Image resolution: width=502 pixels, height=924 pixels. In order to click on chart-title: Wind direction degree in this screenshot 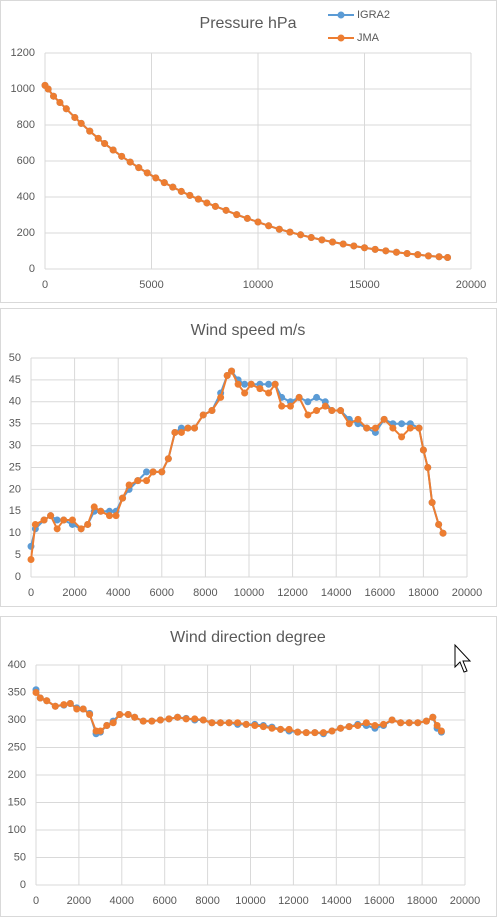, I will do `click(248, 637)`.